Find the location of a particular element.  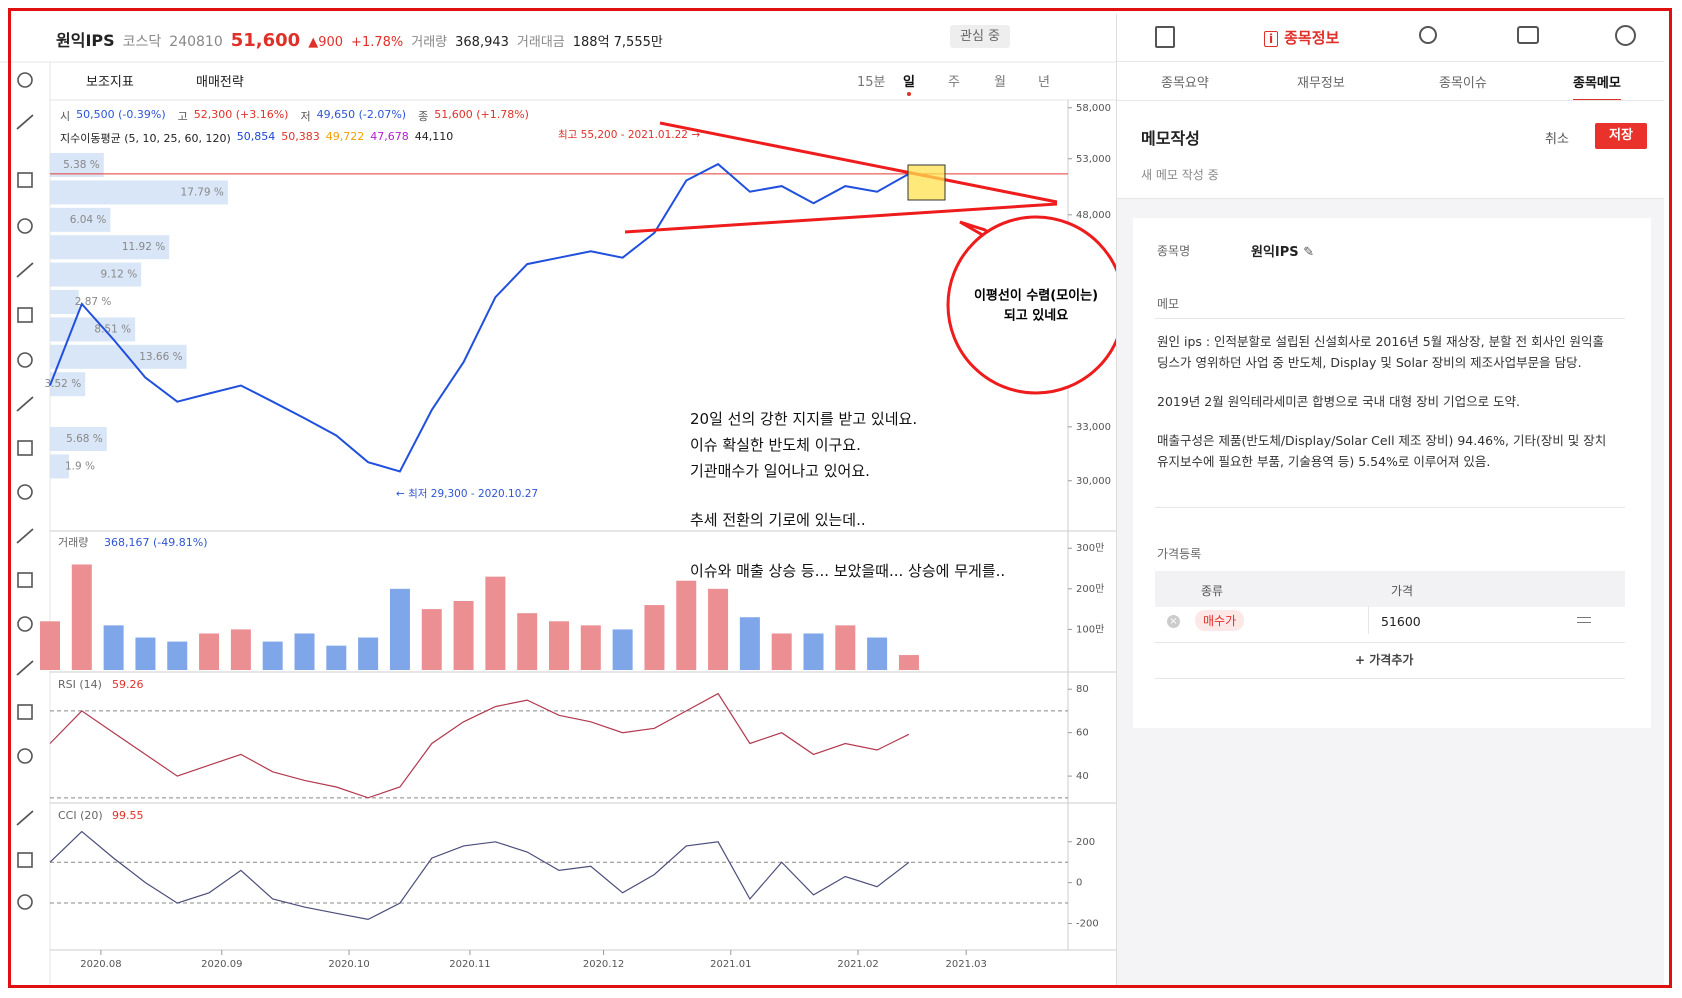

highlight-box is located at coordinates (926, 182).